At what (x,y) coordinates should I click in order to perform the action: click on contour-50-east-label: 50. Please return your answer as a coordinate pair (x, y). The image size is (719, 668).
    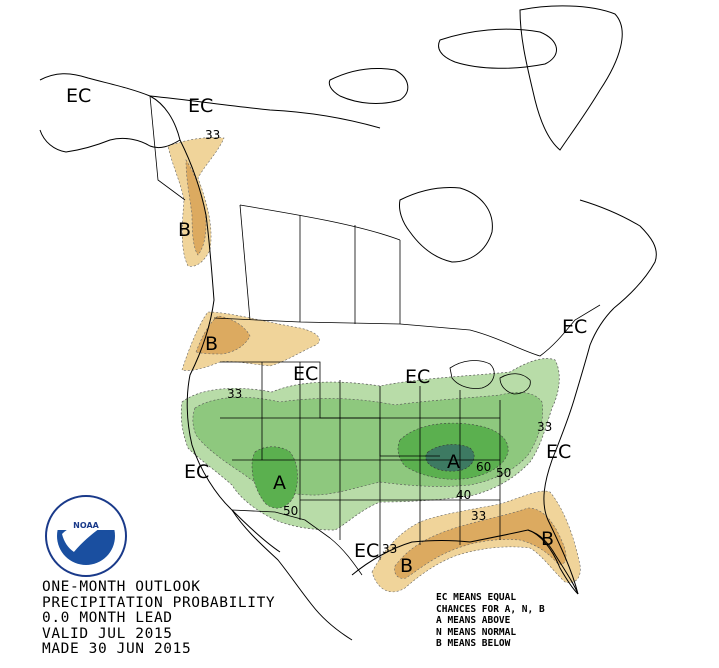
    Looking at the image, I should click on (503, 473).